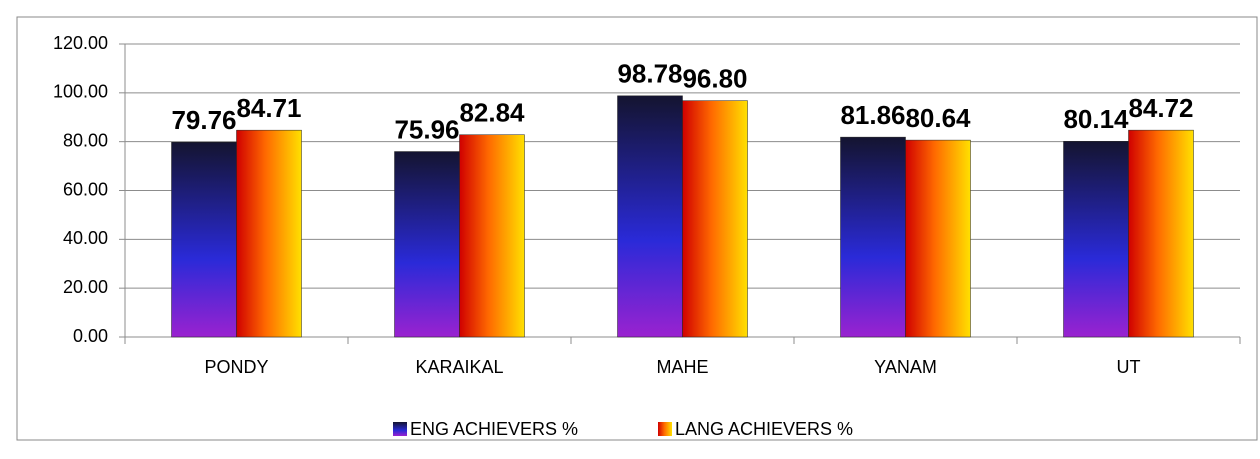 The height and width of the screenshot is (459, 1260). Describe the element at coordinates (85, 140) in the screenshot. I see `y-tick-label: 80.00` at that location.